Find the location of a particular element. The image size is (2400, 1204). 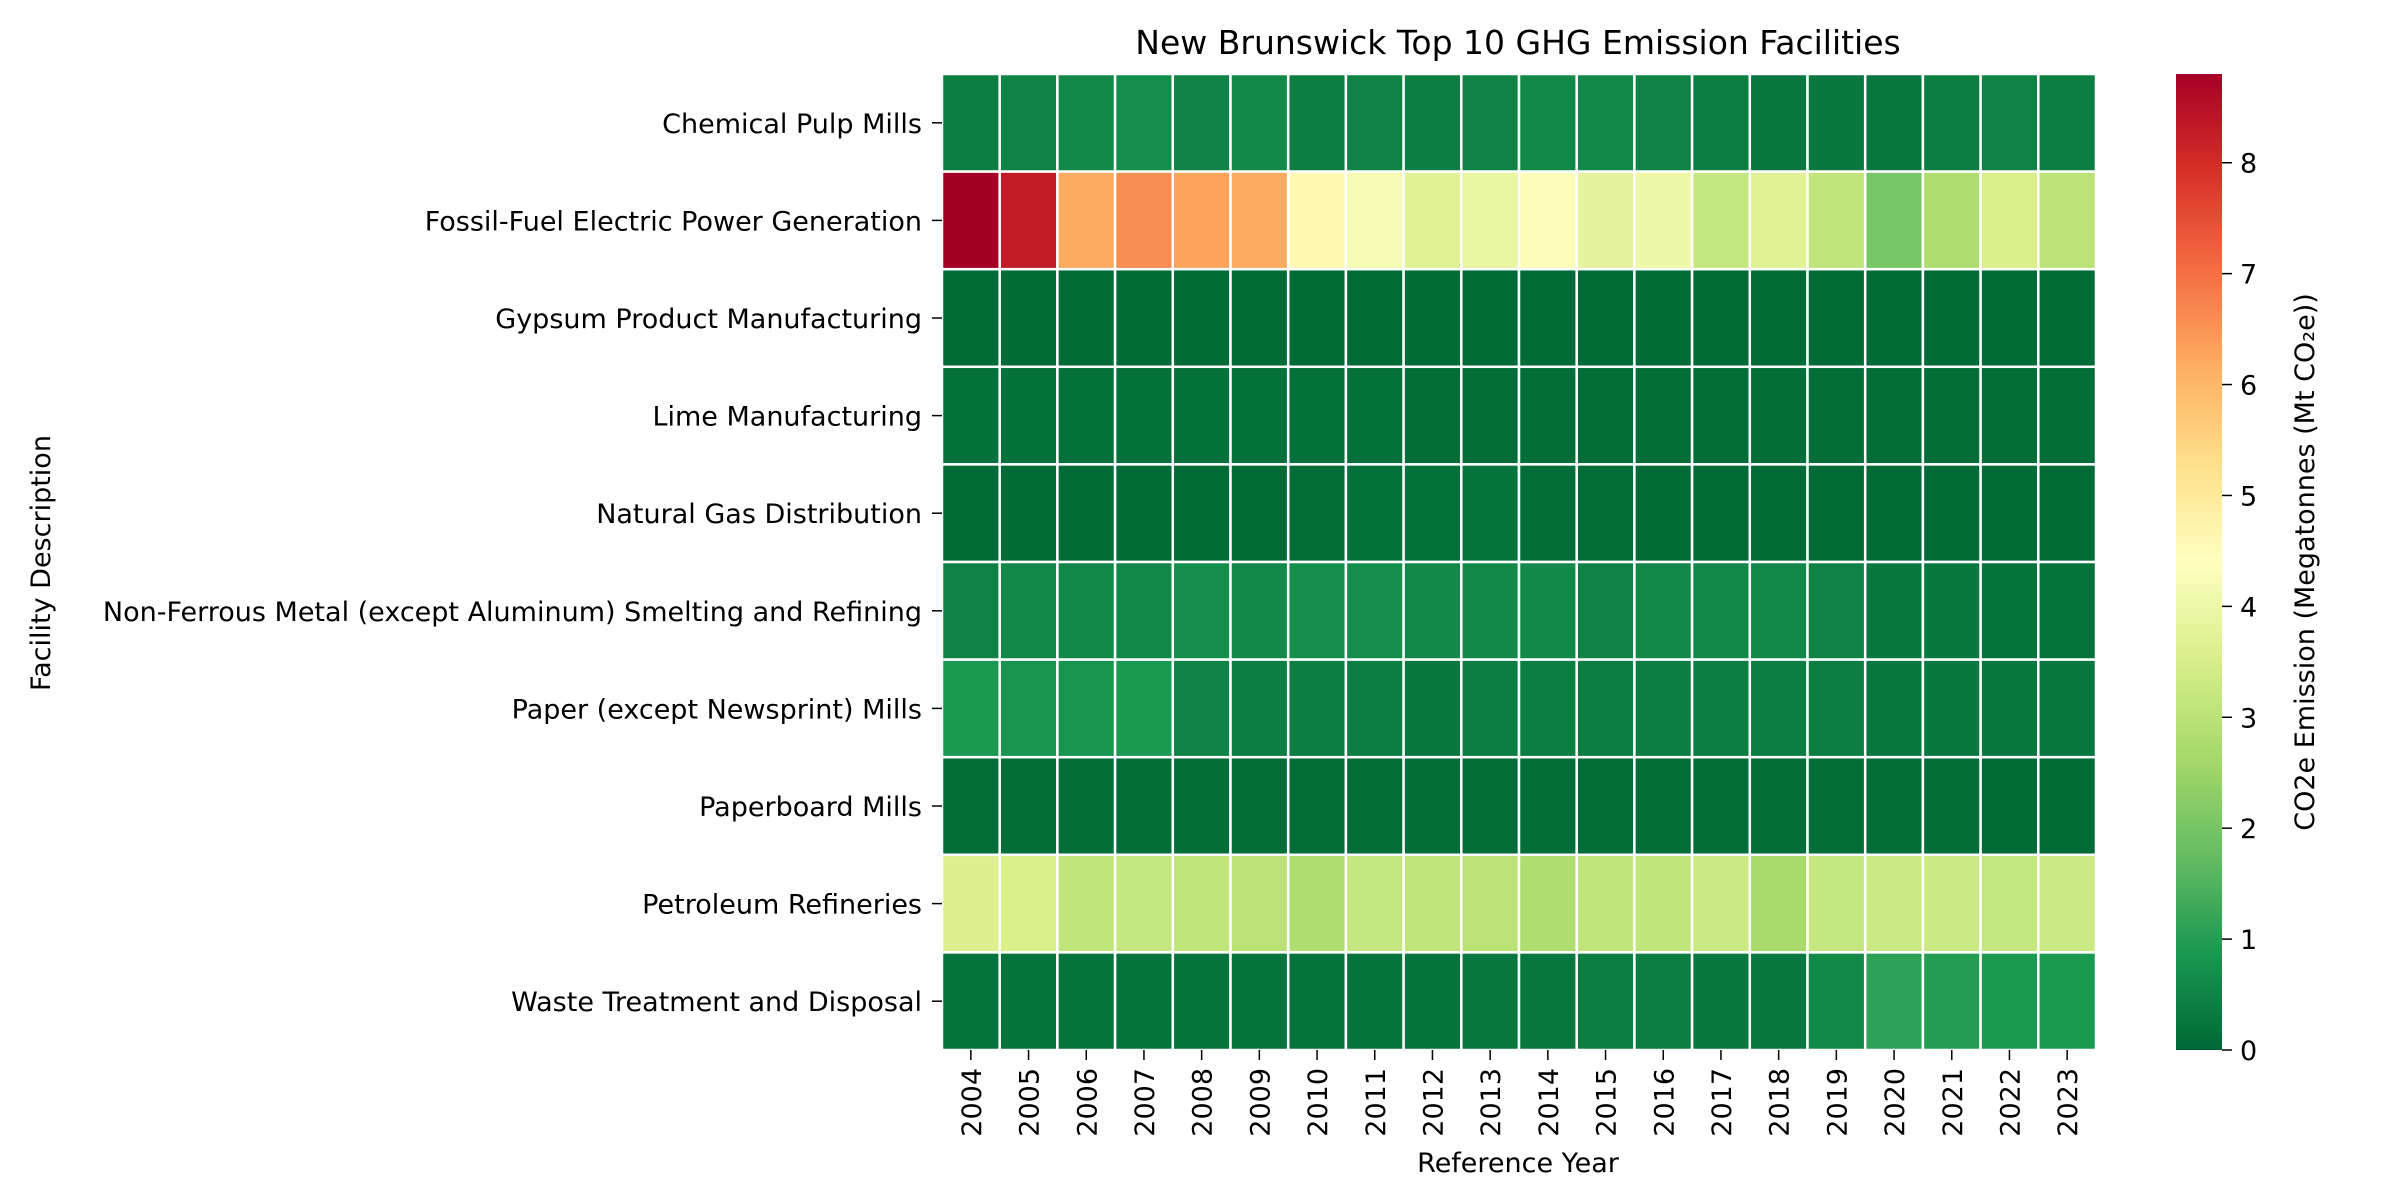

colorbar-tick-label: 2 is located at coordinates (2248, 829).